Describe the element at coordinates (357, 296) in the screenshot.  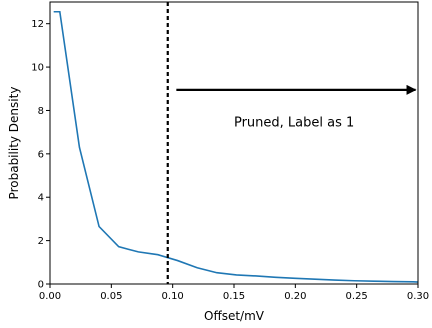
I see `x-tick-label: 0.25` at that location.